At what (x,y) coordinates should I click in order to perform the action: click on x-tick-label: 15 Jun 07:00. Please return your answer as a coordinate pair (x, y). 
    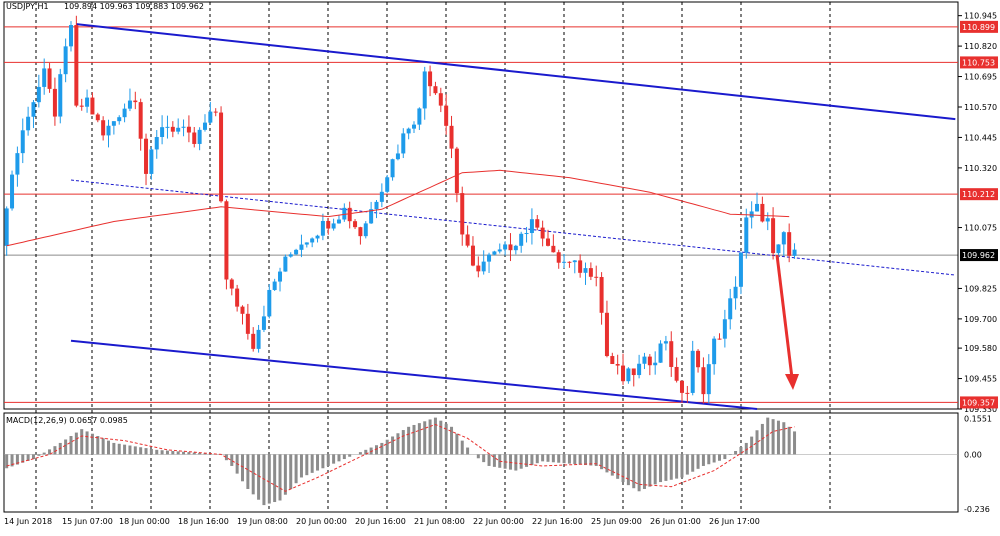
    Looking at the image, I should click on (87, 521).